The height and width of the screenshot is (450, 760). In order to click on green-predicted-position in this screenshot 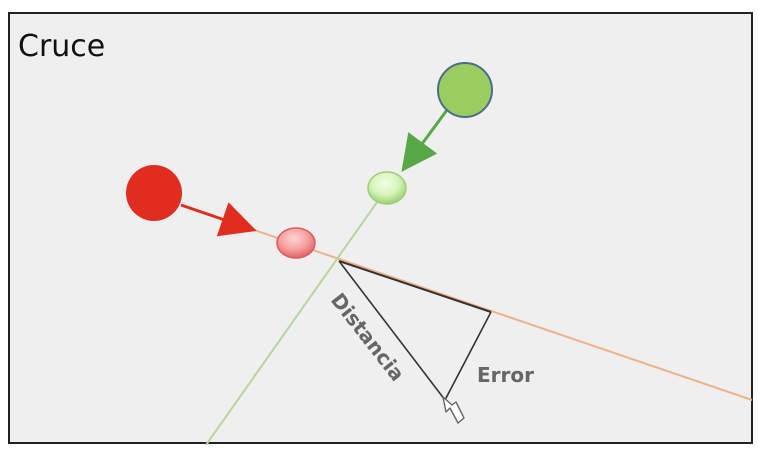, I will do `click(387, 188)`.